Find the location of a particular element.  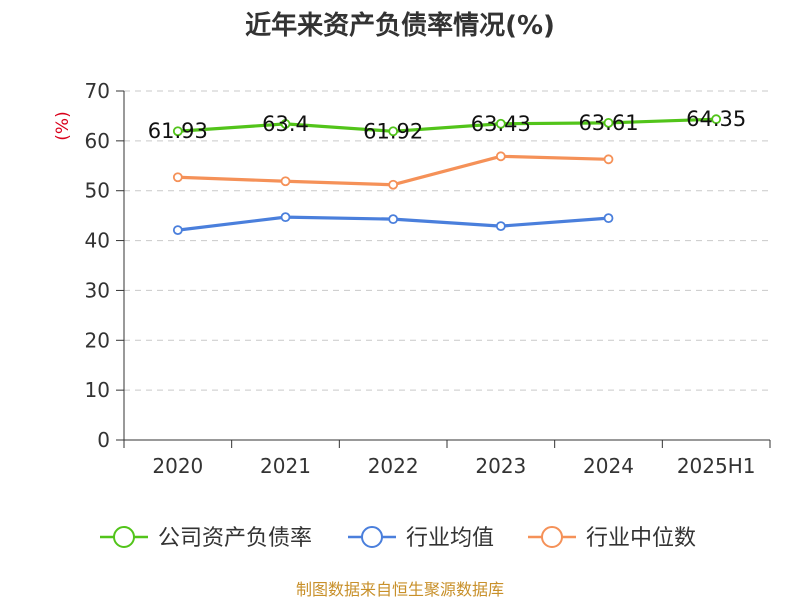

series-layer is located at coordinates (447, 175).